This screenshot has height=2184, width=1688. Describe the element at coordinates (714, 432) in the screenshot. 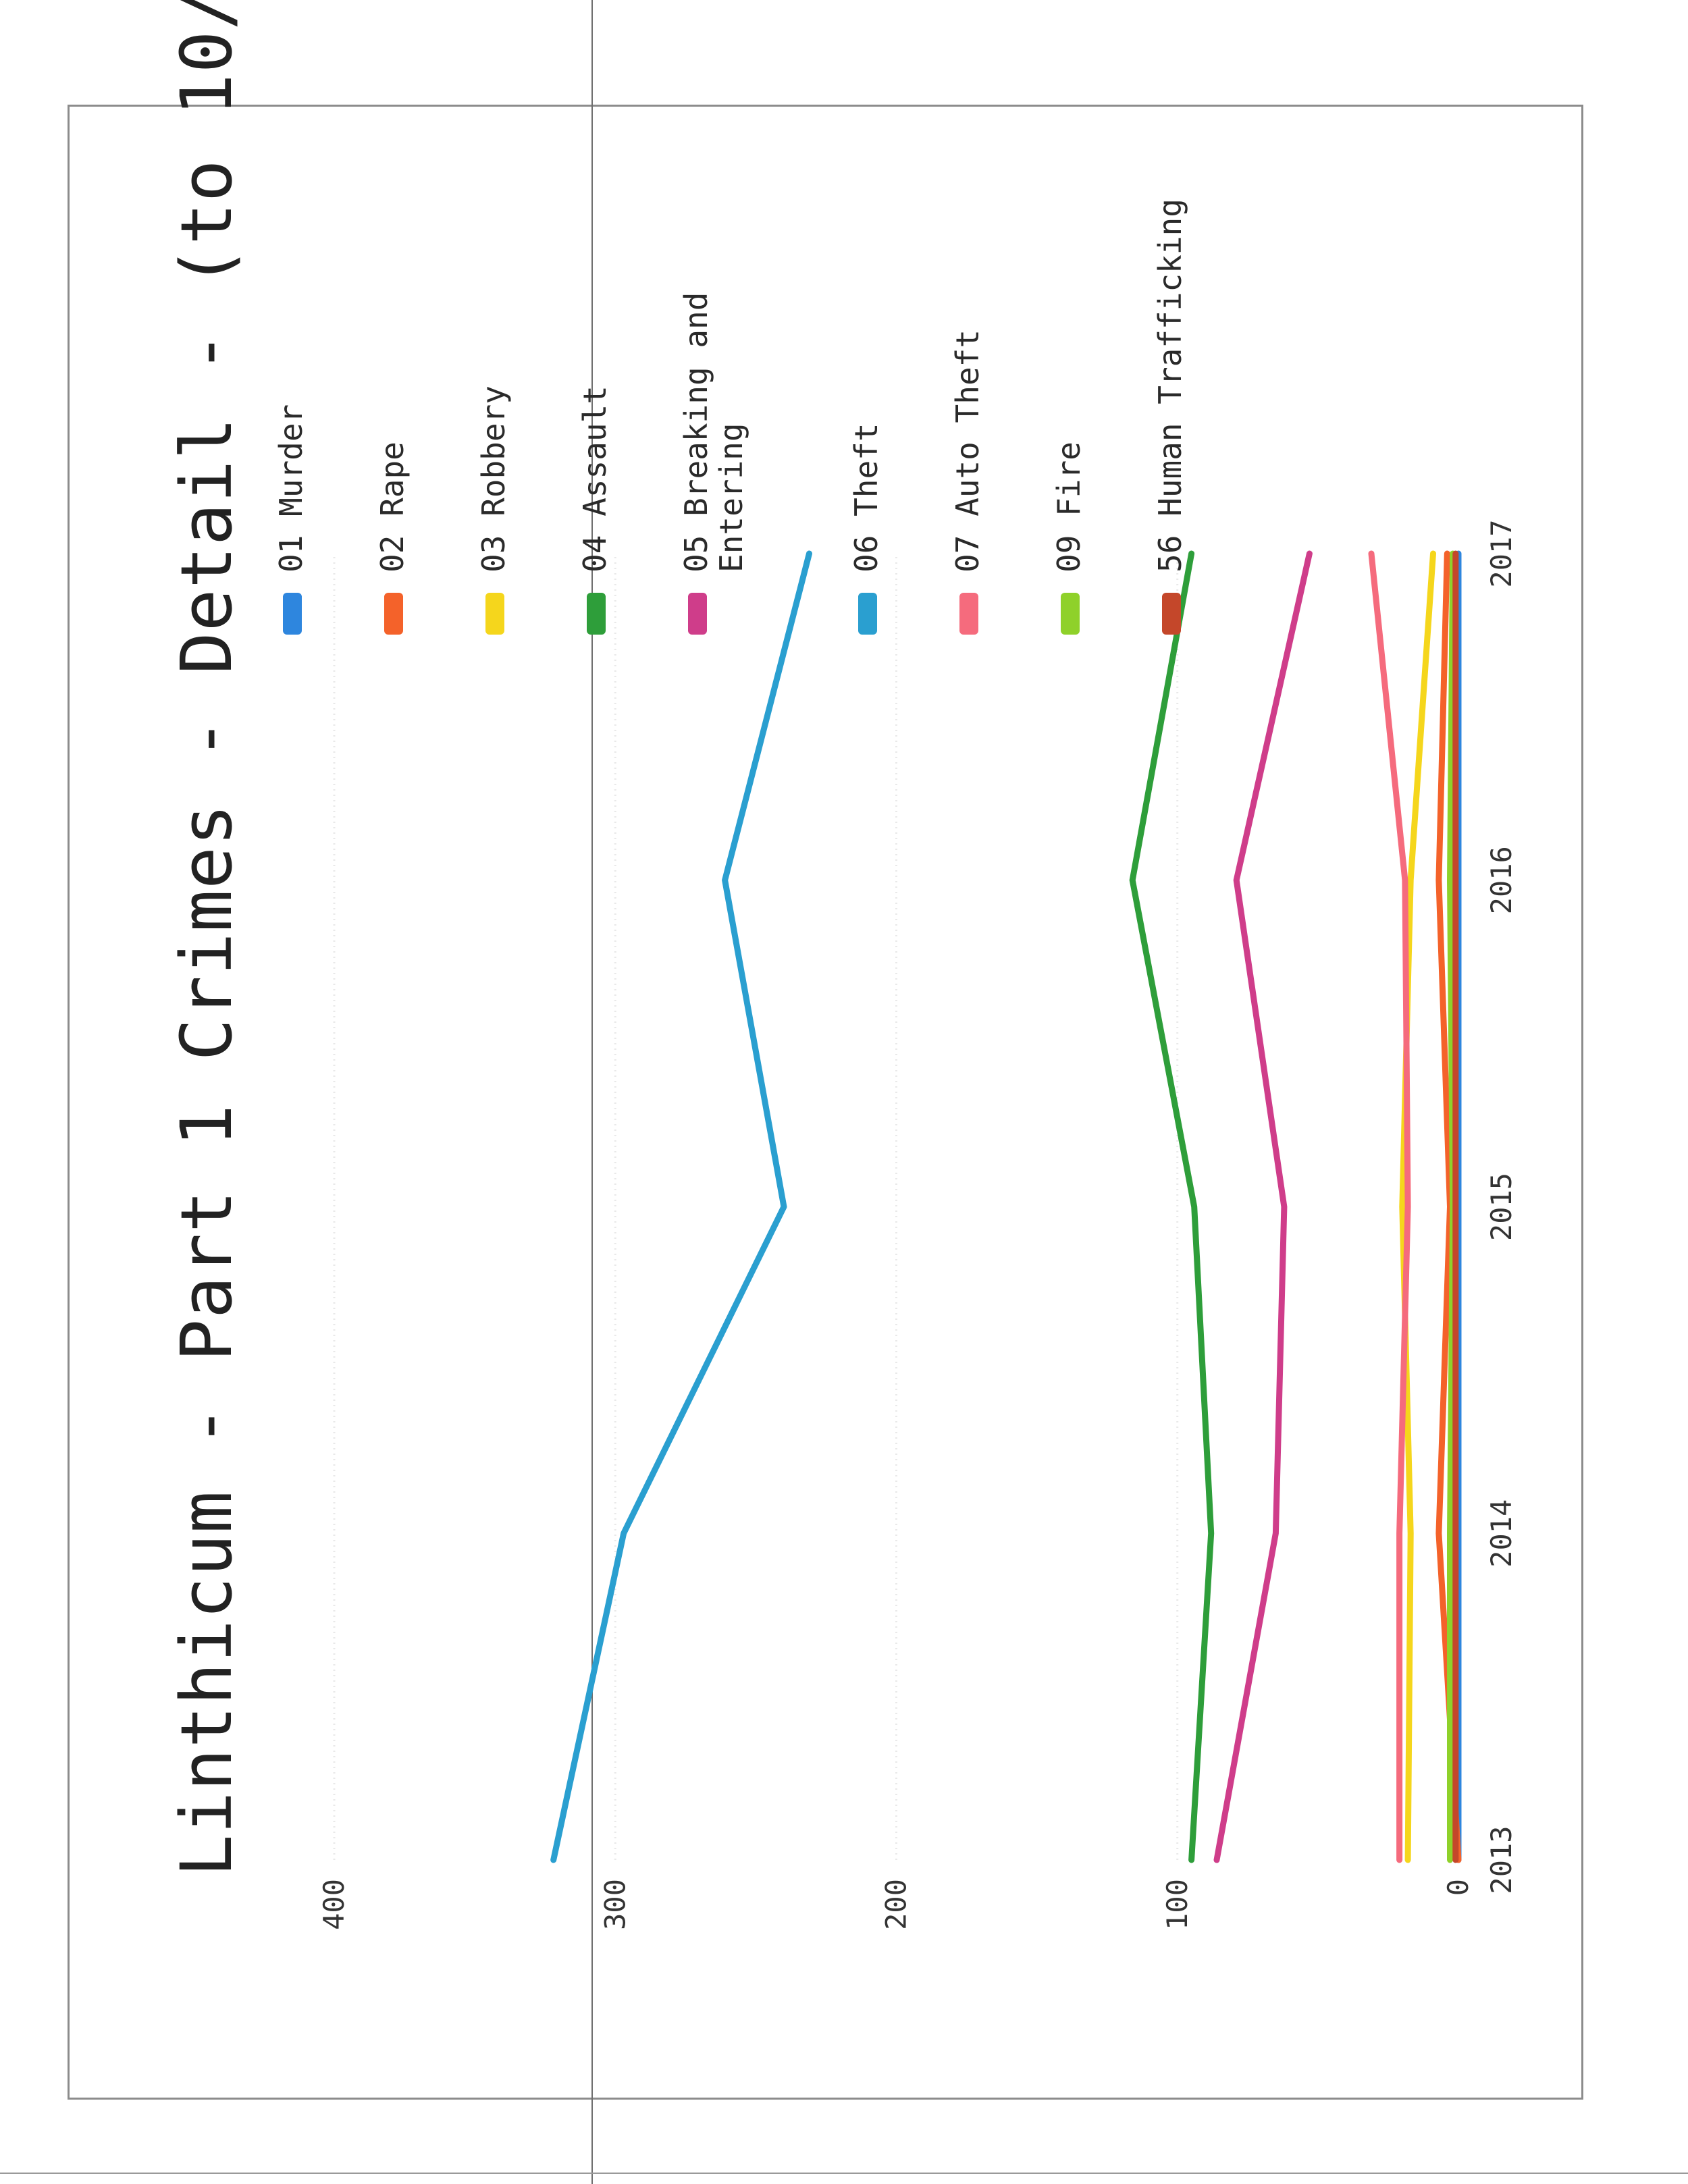

I see `legend-label: 05 Breaking and Entering` at that location.